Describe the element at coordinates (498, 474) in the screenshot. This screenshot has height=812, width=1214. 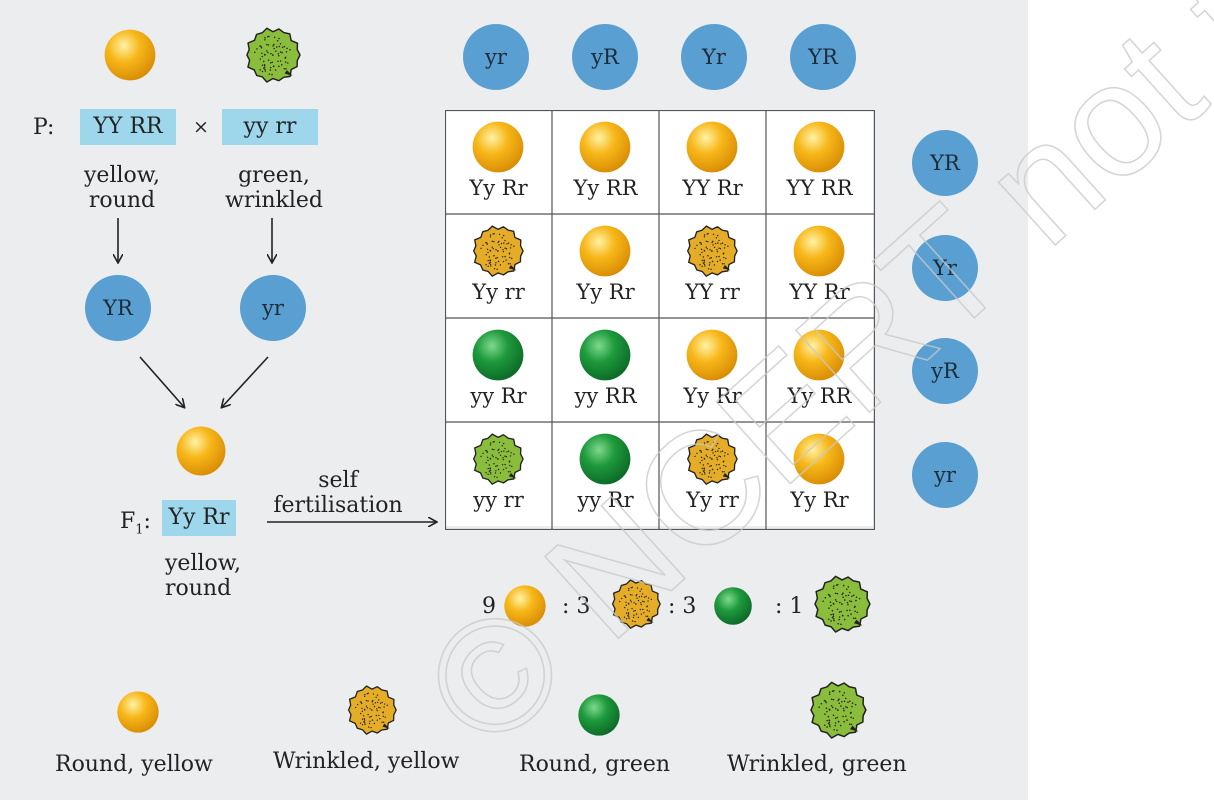
I see `punnett-cell: yy rr` at that location.